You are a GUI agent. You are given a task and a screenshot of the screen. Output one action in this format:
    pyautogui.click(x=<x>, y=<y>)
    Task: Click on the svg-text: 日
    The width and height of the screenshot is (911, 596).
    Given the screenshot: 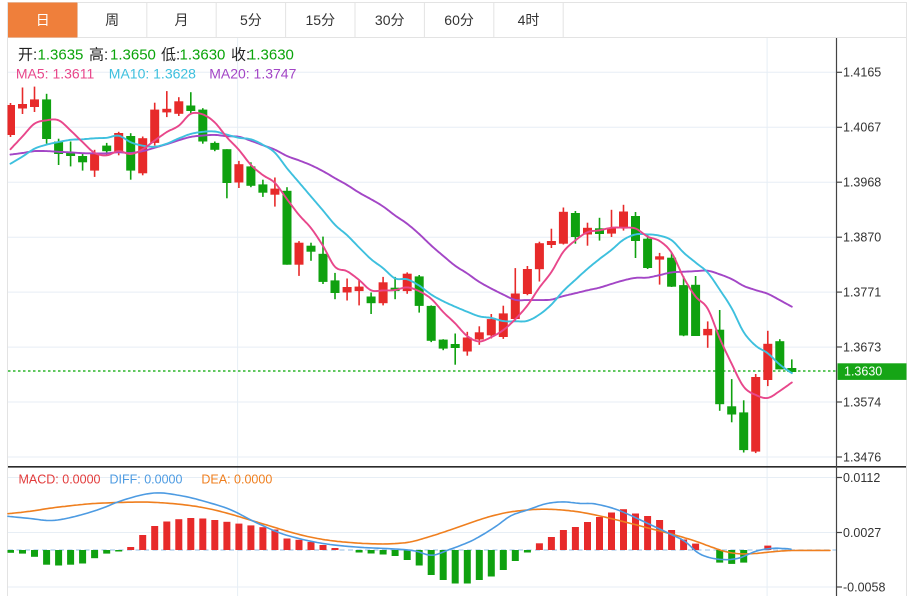 What is the action you would take?
    pyautogui.click(x=43, y=20)
    